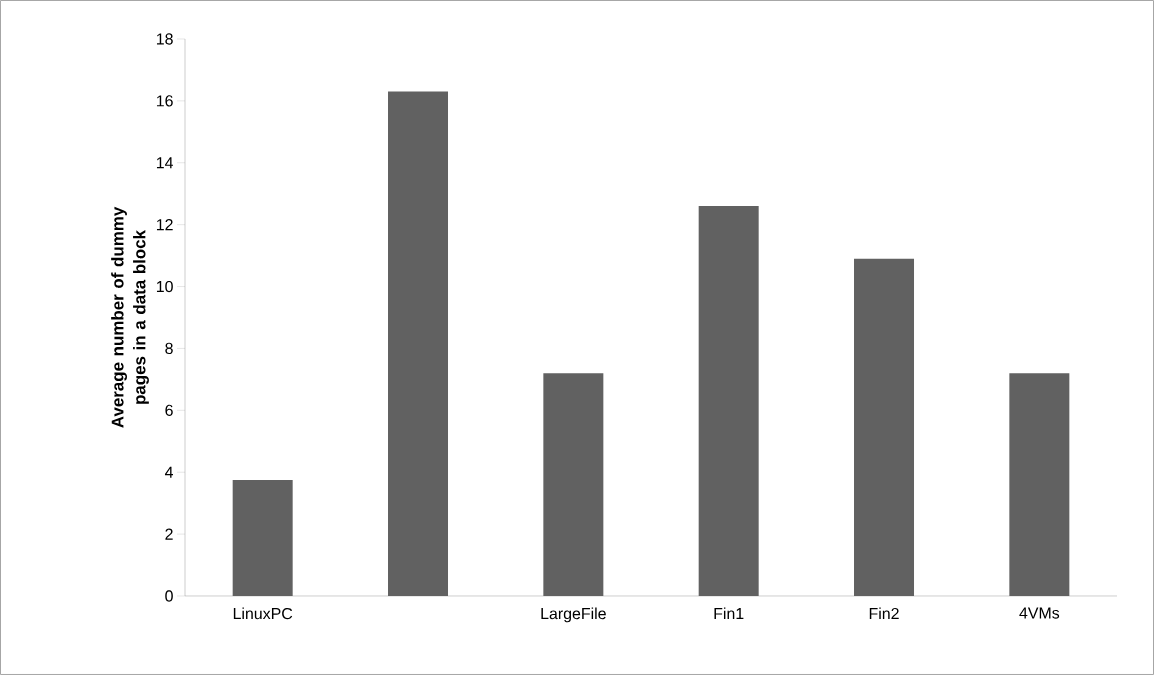 The image size is (1154, 675). Describe the element at coordinates (1039, 613) in the screenshot. I see `x-tick-label: 4VMs` at that location.